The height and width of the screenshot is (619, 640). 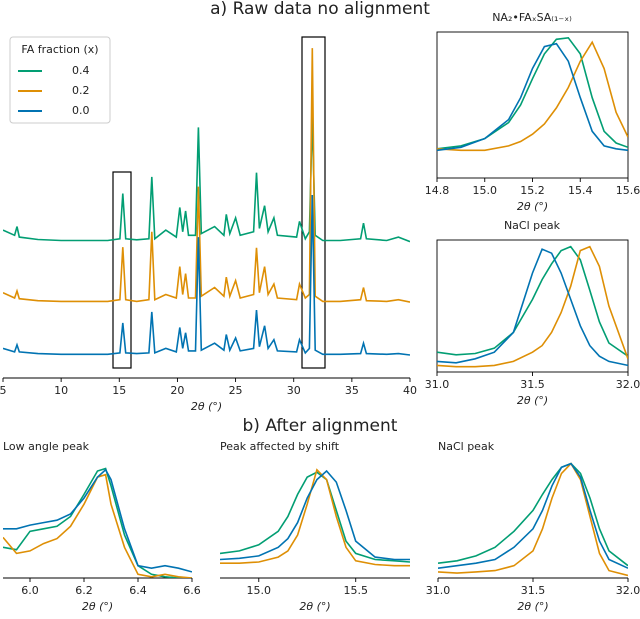 What do you see at coordinates (192, 590) in the screenshot?
I see `x-tick-label: 6.6` at bounding box center [192, 590].